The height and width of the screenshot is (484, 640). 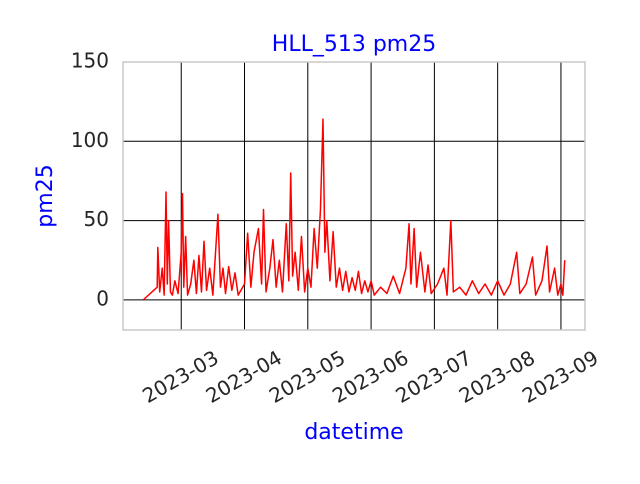 I want to click on y-axis-label: pm25, so click(x=45, y=195).